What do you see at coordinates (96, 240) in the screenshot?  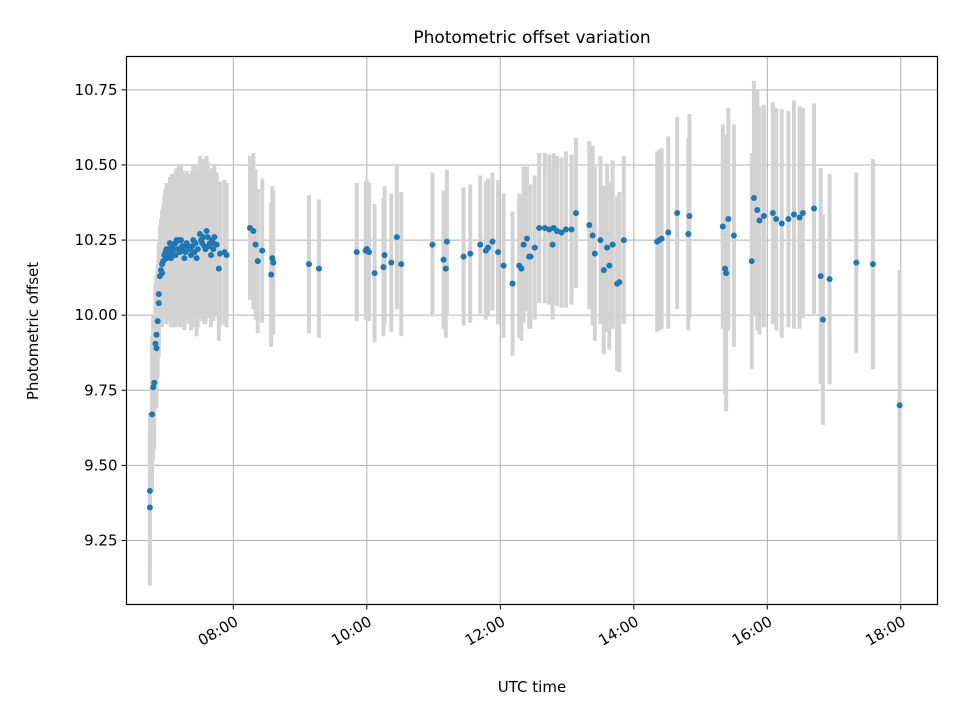 I see `y-tick-label: 10.25` at bounding box center [96, 240].